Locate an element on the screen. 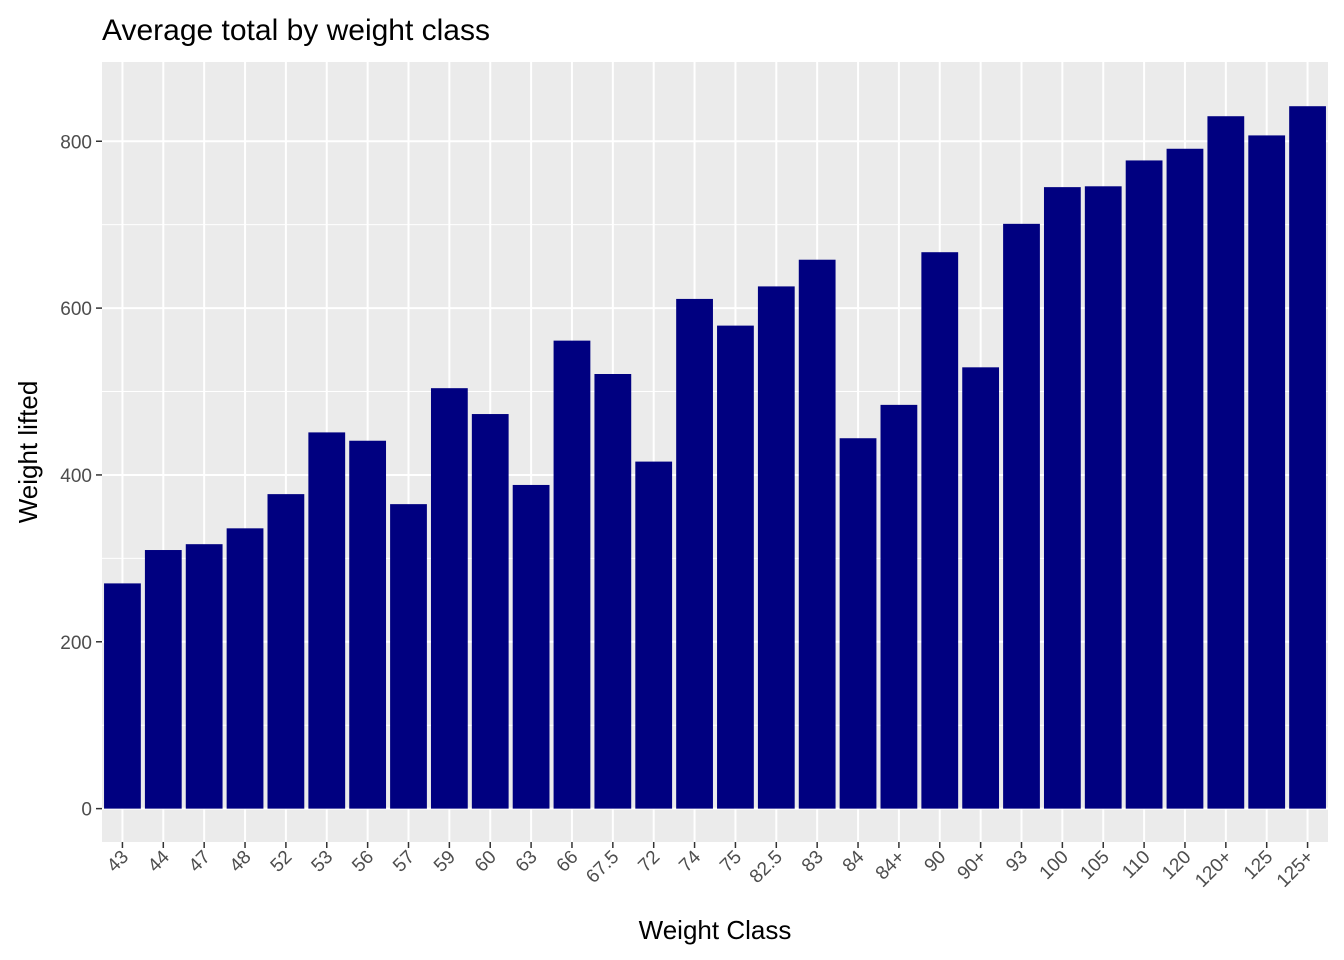 Image resolution: width=1344 pixels, height=960 pixels. x-tick-label: 63 is located at coordinates (527, 862).